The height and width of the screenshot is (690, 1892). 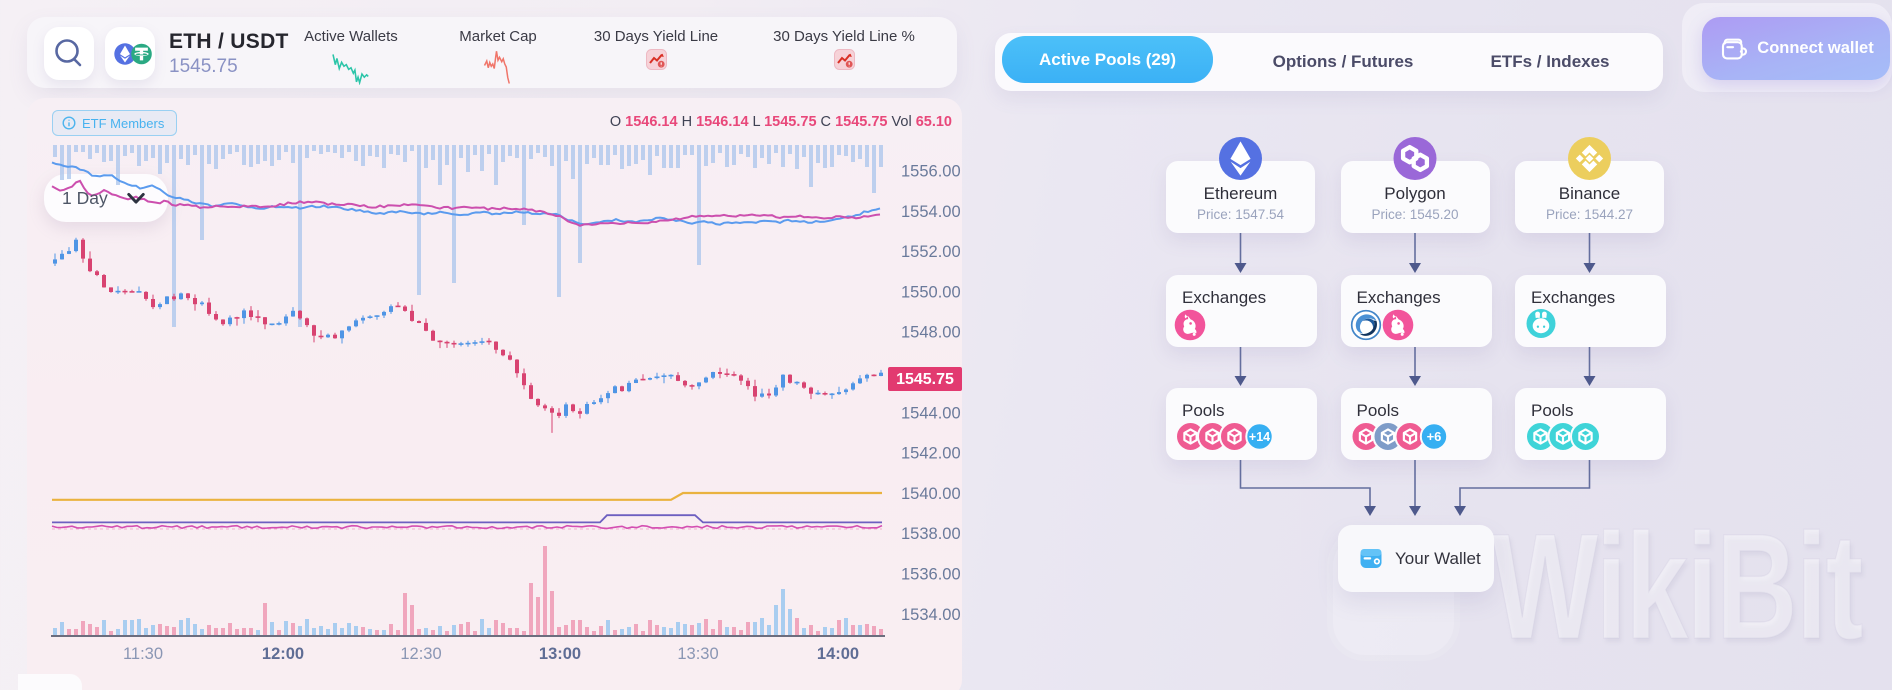 What do you see at coordinates (931, 494) in the screenshot?
I see `svg-text: 1540.00` at bounding box center [931, 494].